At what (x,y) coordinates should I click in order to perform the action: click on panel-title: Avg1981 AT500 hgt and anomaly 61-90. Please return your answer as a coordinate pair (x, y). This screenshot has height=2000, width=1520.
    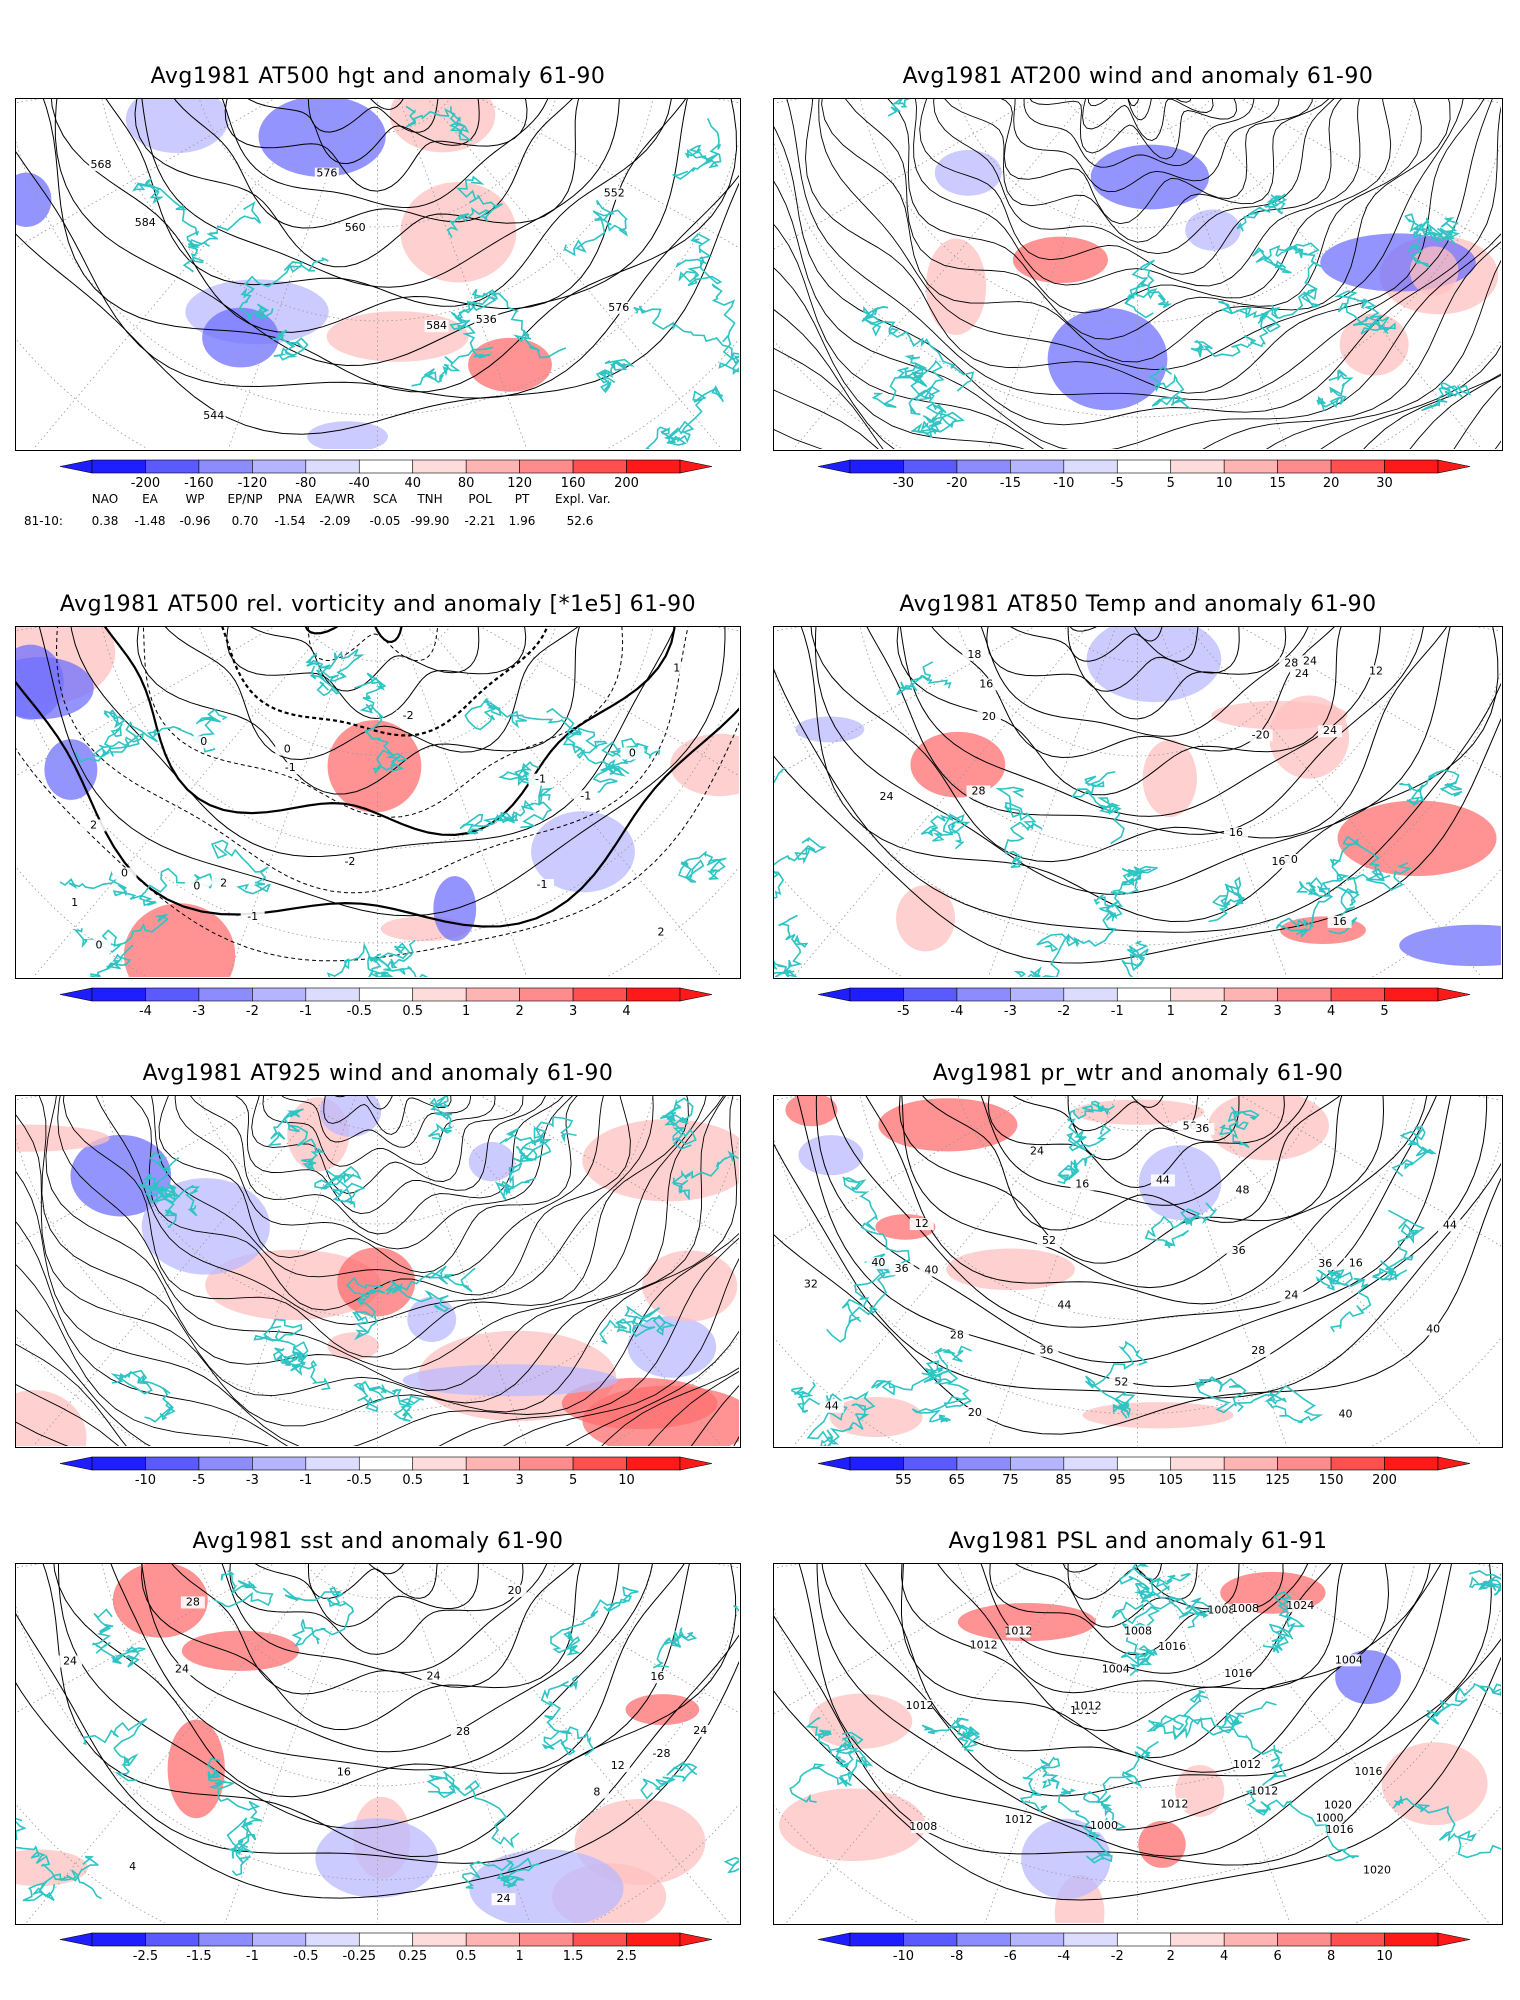
    Looking at the image, I should click on (378, 76).